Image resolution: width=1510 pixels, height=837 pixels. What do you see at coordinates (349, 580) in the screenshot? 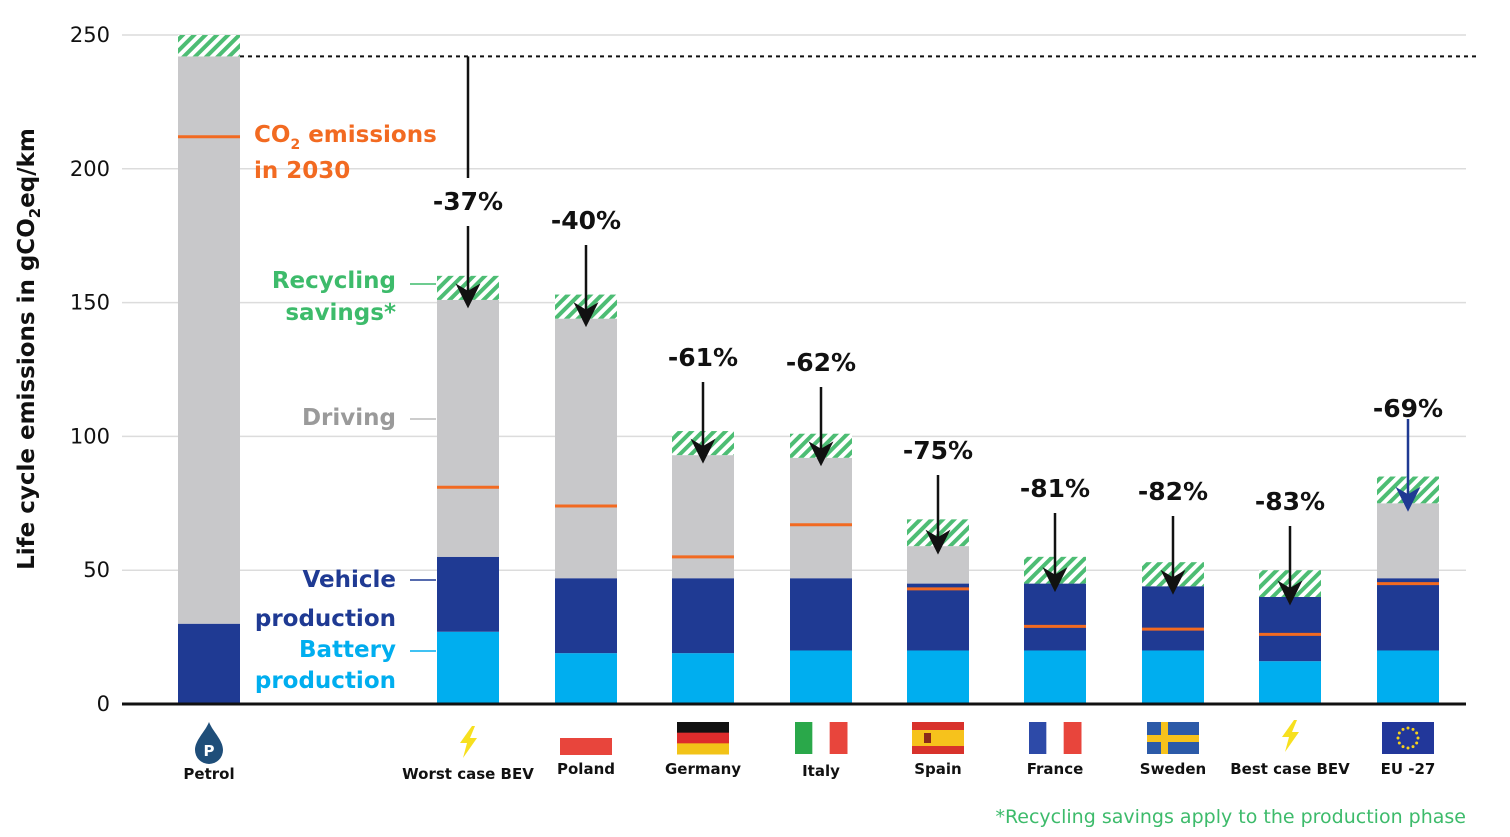
I see `vehicle-annotation-line1: Vehicle` at bounding box center [349, 580].